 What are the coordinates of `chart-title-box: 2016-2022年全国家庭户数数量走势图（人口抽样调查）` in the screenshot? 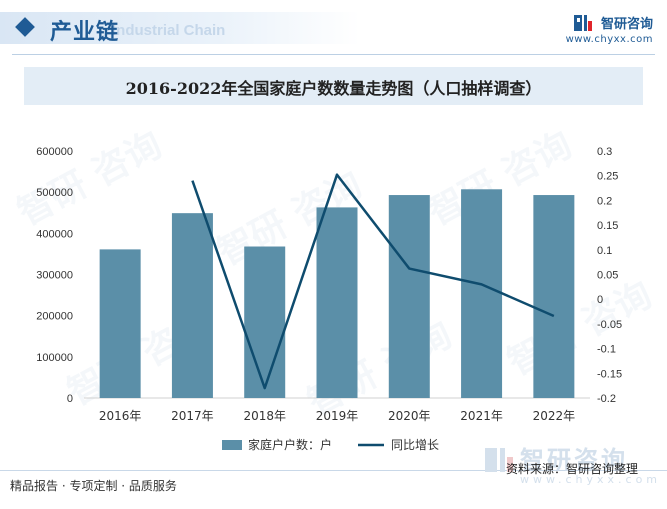 It's located at (333, 86).